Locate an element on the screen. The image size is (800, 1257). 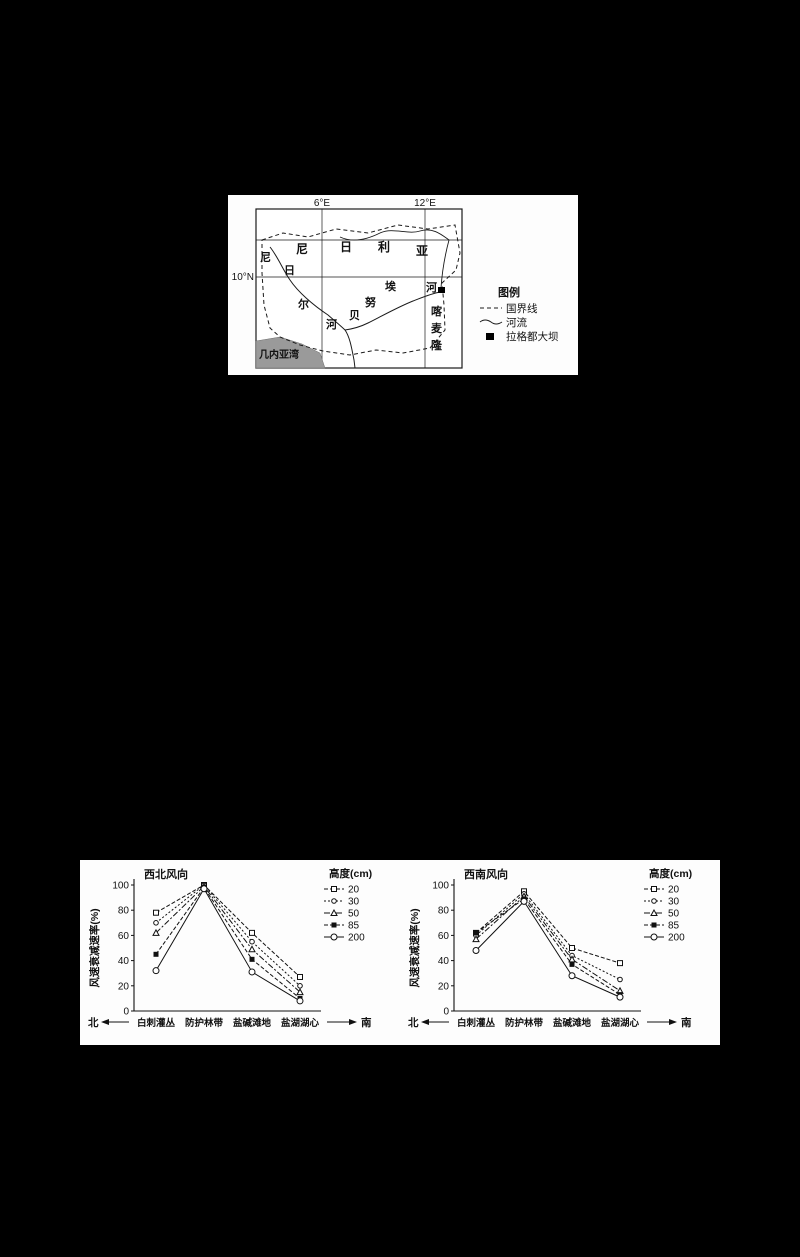
gulf-label: 几内亚湾 is located at coordinates (279, 354).